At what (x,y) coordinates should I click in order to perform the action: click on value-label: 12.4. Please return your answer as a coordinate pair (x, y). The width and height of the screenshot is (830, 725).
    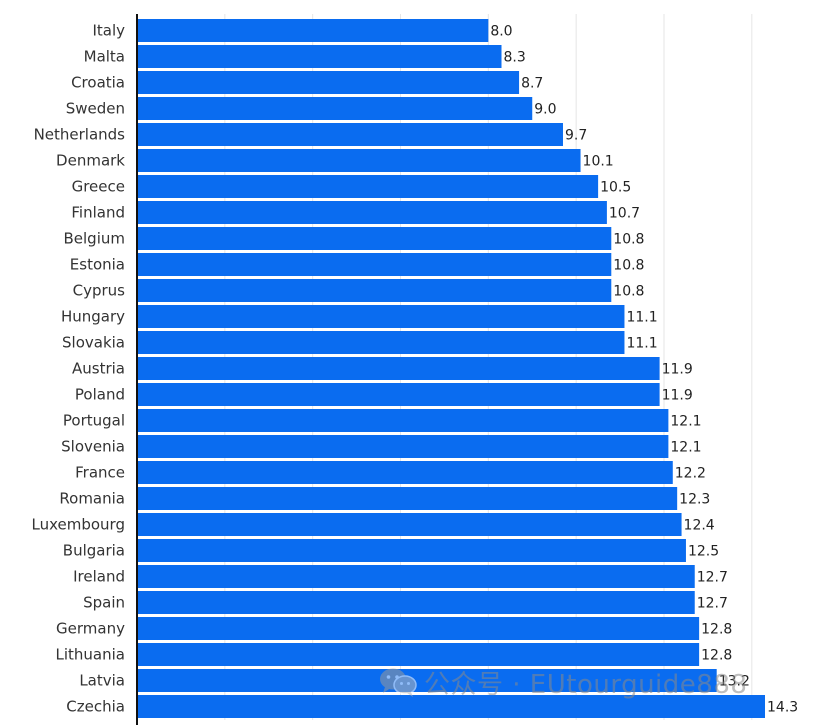
    Looking at the image, I should click on (699, 526).